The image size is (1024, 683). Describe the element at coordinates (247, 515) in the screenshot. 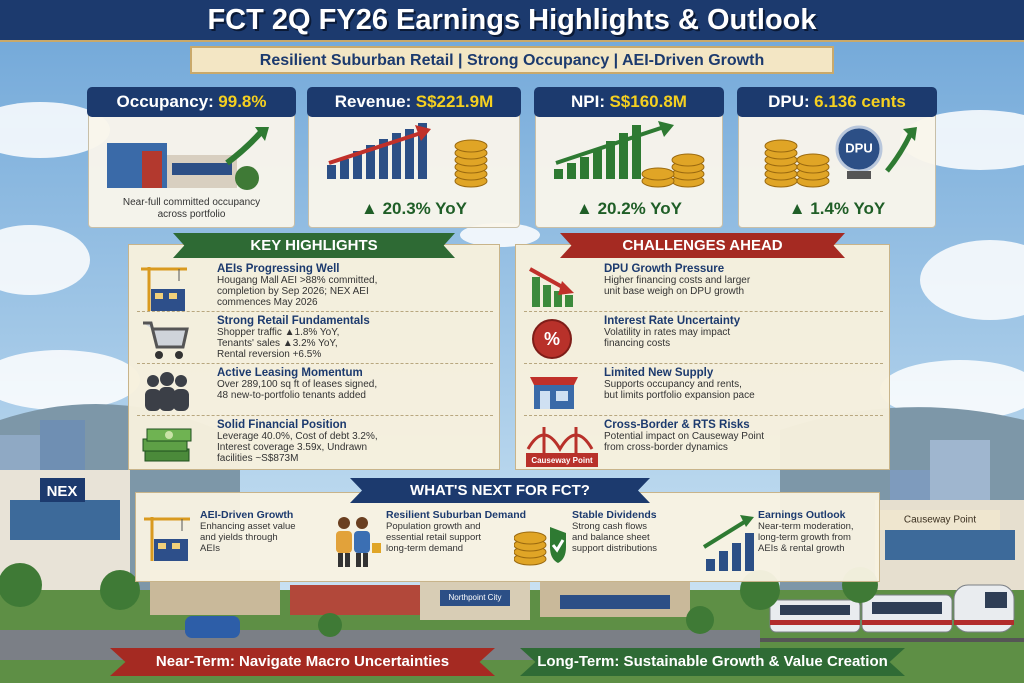

I see `item-title: AEI-Driven Growth` at that location.